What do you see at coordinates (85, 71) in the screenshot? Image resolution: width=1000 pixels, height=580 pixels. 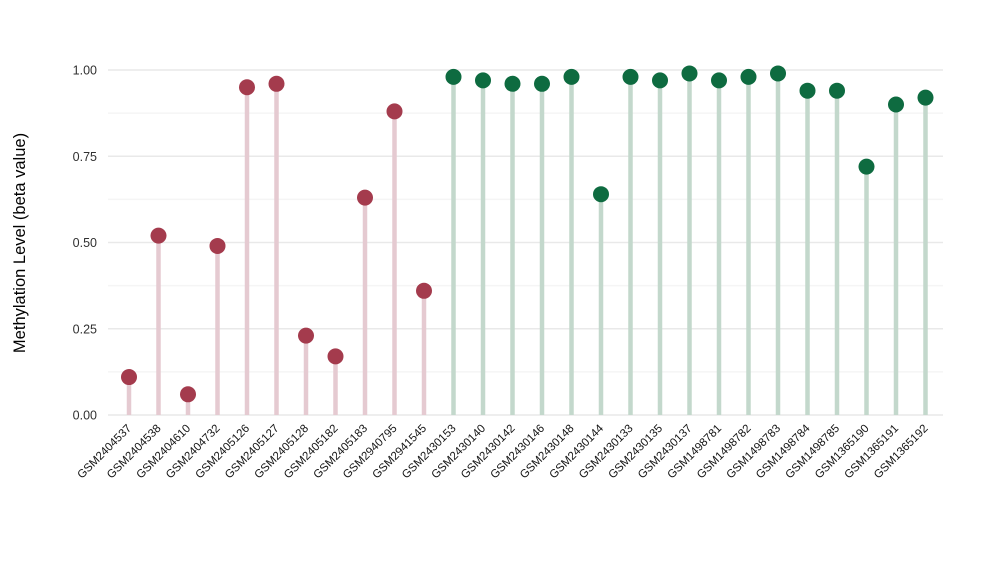 I see `y-tick-label: 1.00` at bounding box center [85, 71].